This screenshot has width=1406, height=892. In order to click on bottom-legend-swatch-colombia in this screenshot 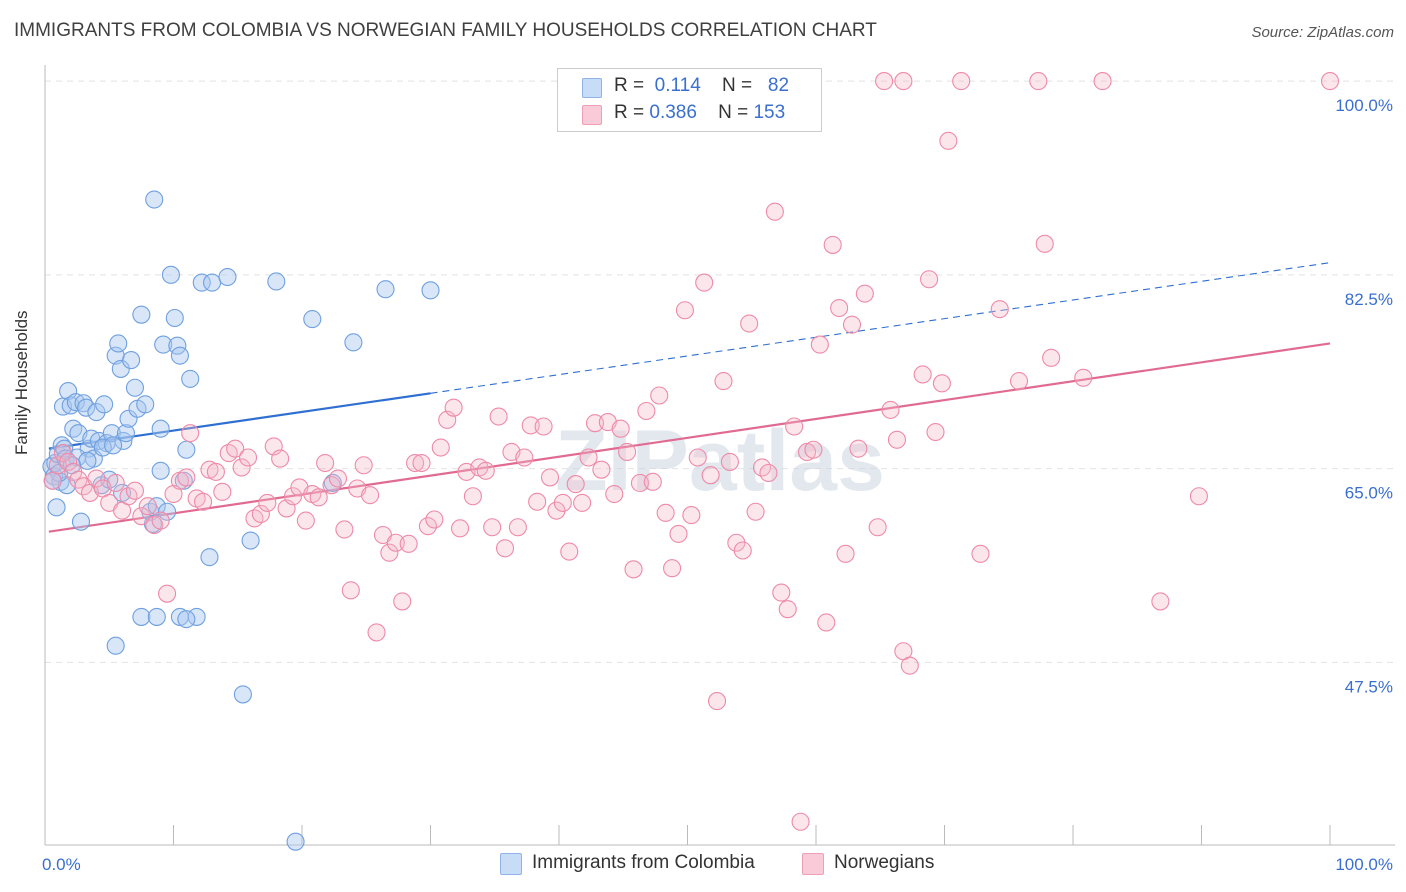, I will do `click(511, 864)`.